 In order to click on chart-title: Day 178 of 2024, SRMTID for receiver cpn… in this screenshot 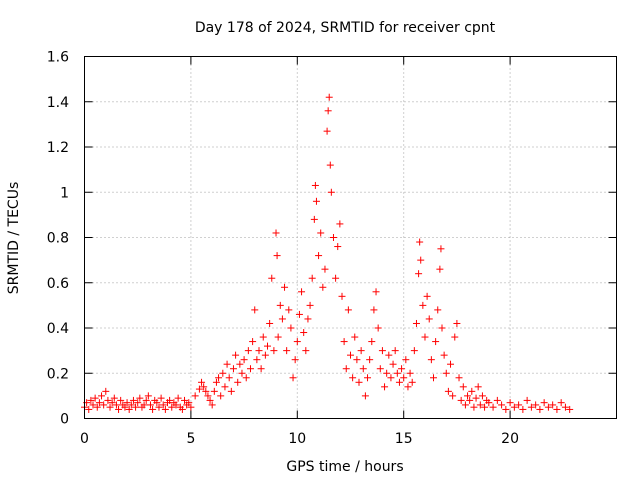, I will do `click(345, 28)`.